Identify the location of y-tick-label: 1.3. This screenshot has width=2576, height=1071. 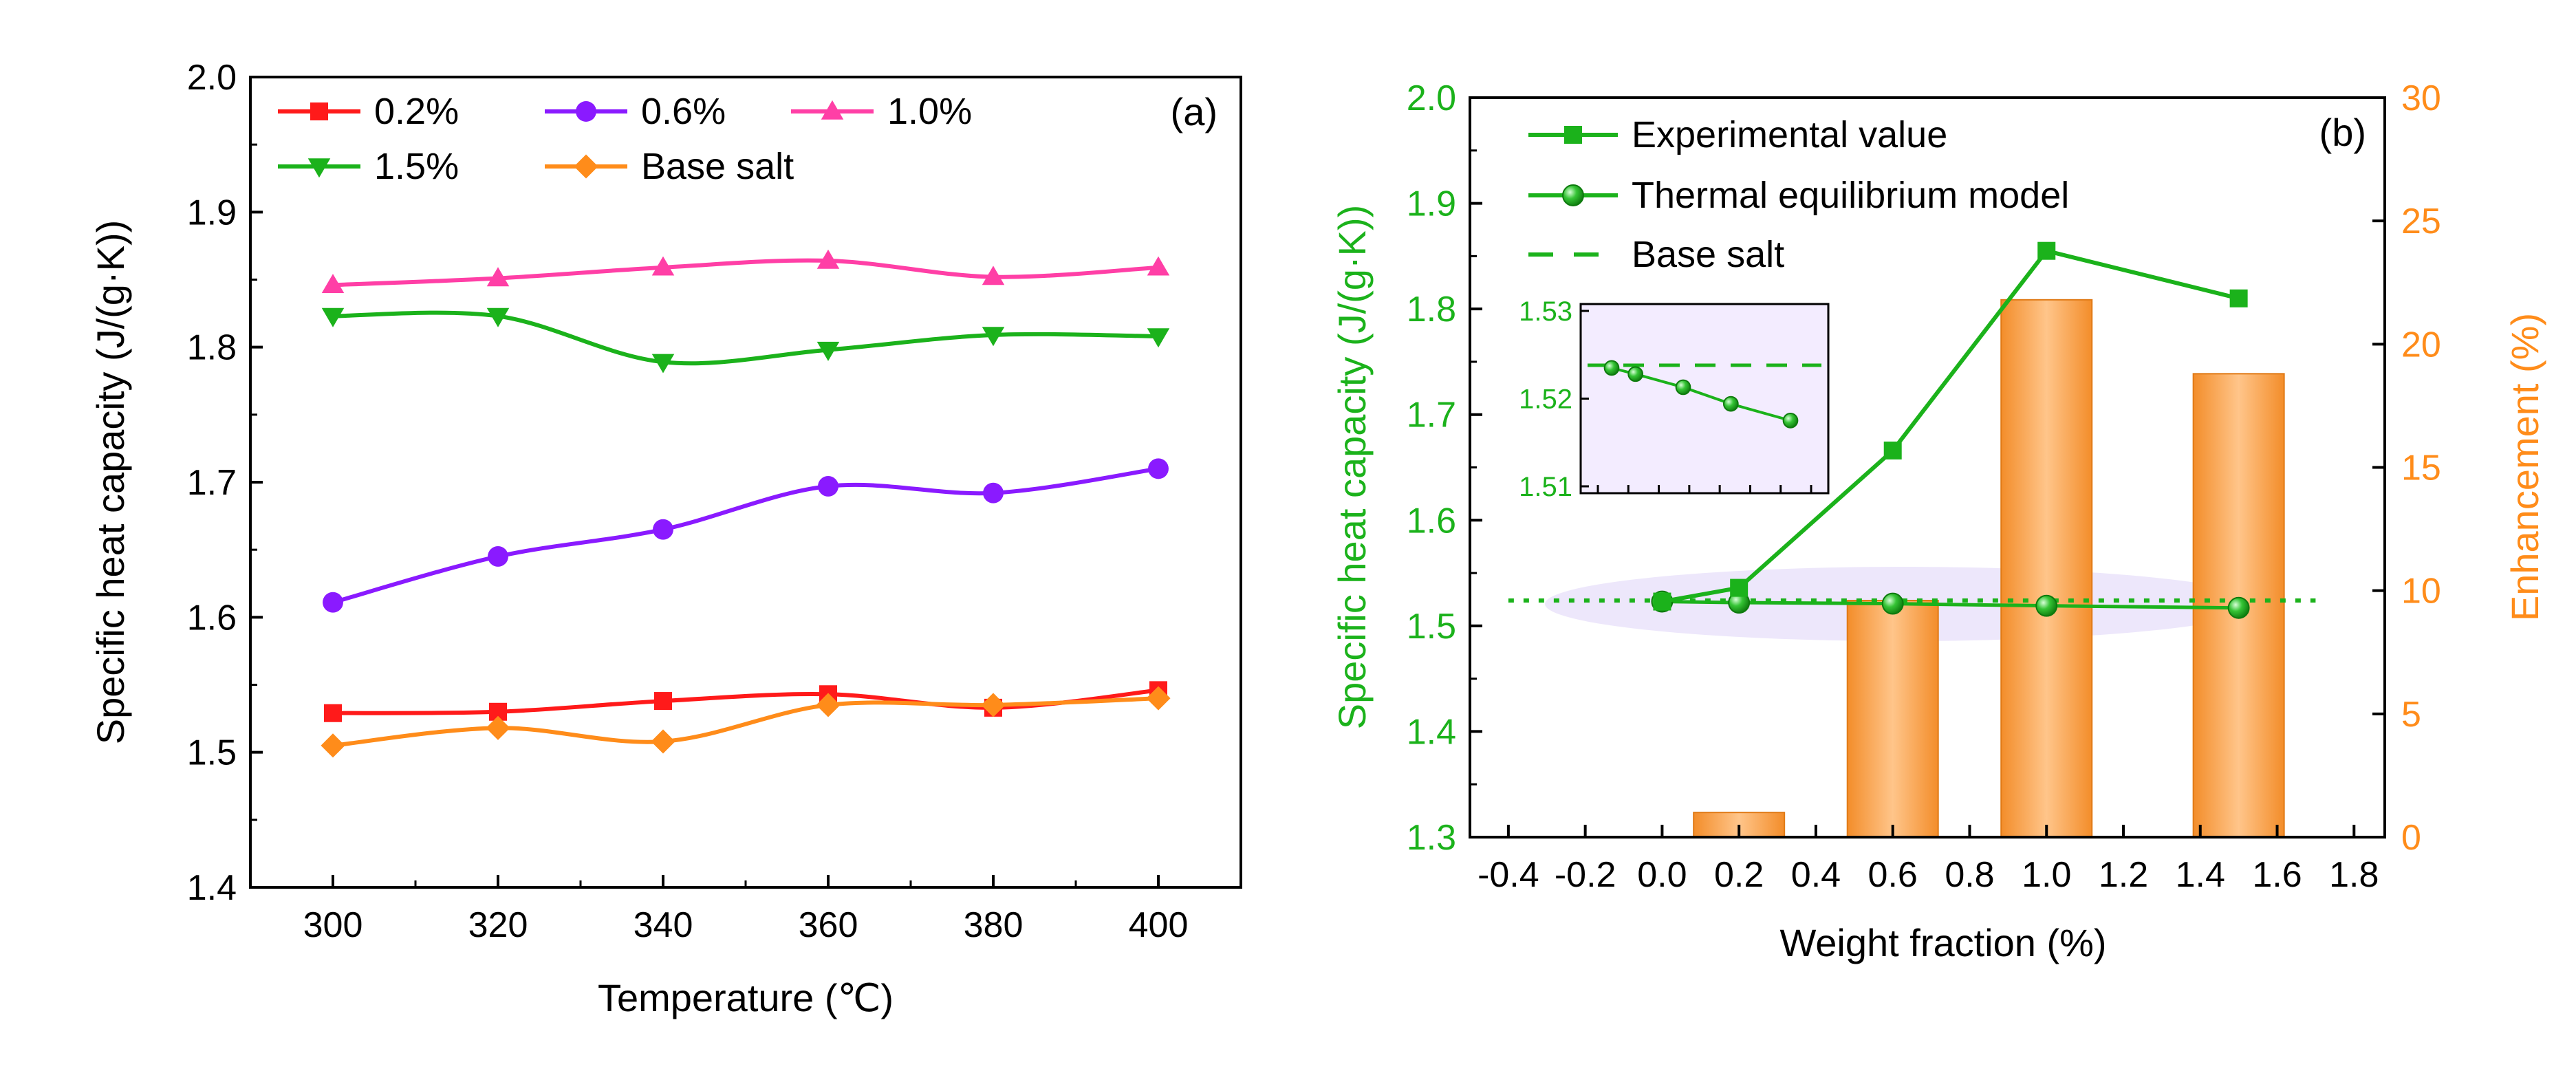
(1431, 838).